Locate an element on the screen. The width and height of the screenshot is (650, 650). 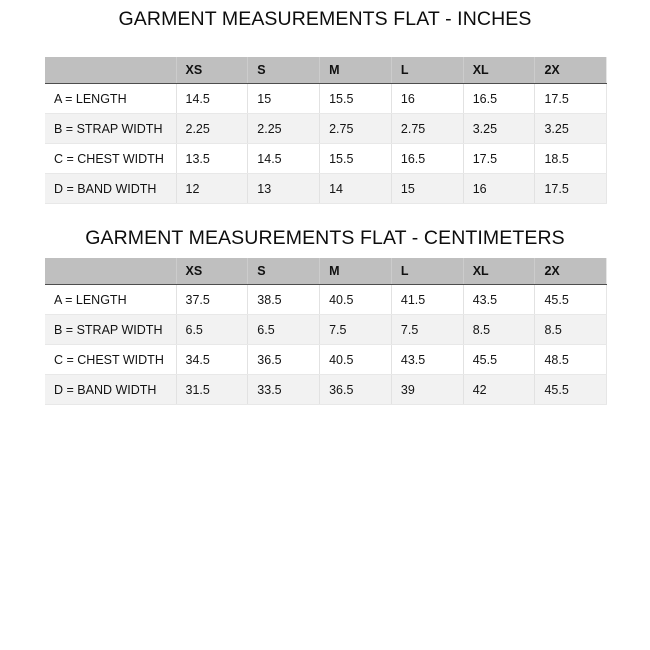
table-row: B = STRAP WIDTH 6.5 6.5 7.5 7.5 8.5 8.5 is located at coordinates (326, 329).